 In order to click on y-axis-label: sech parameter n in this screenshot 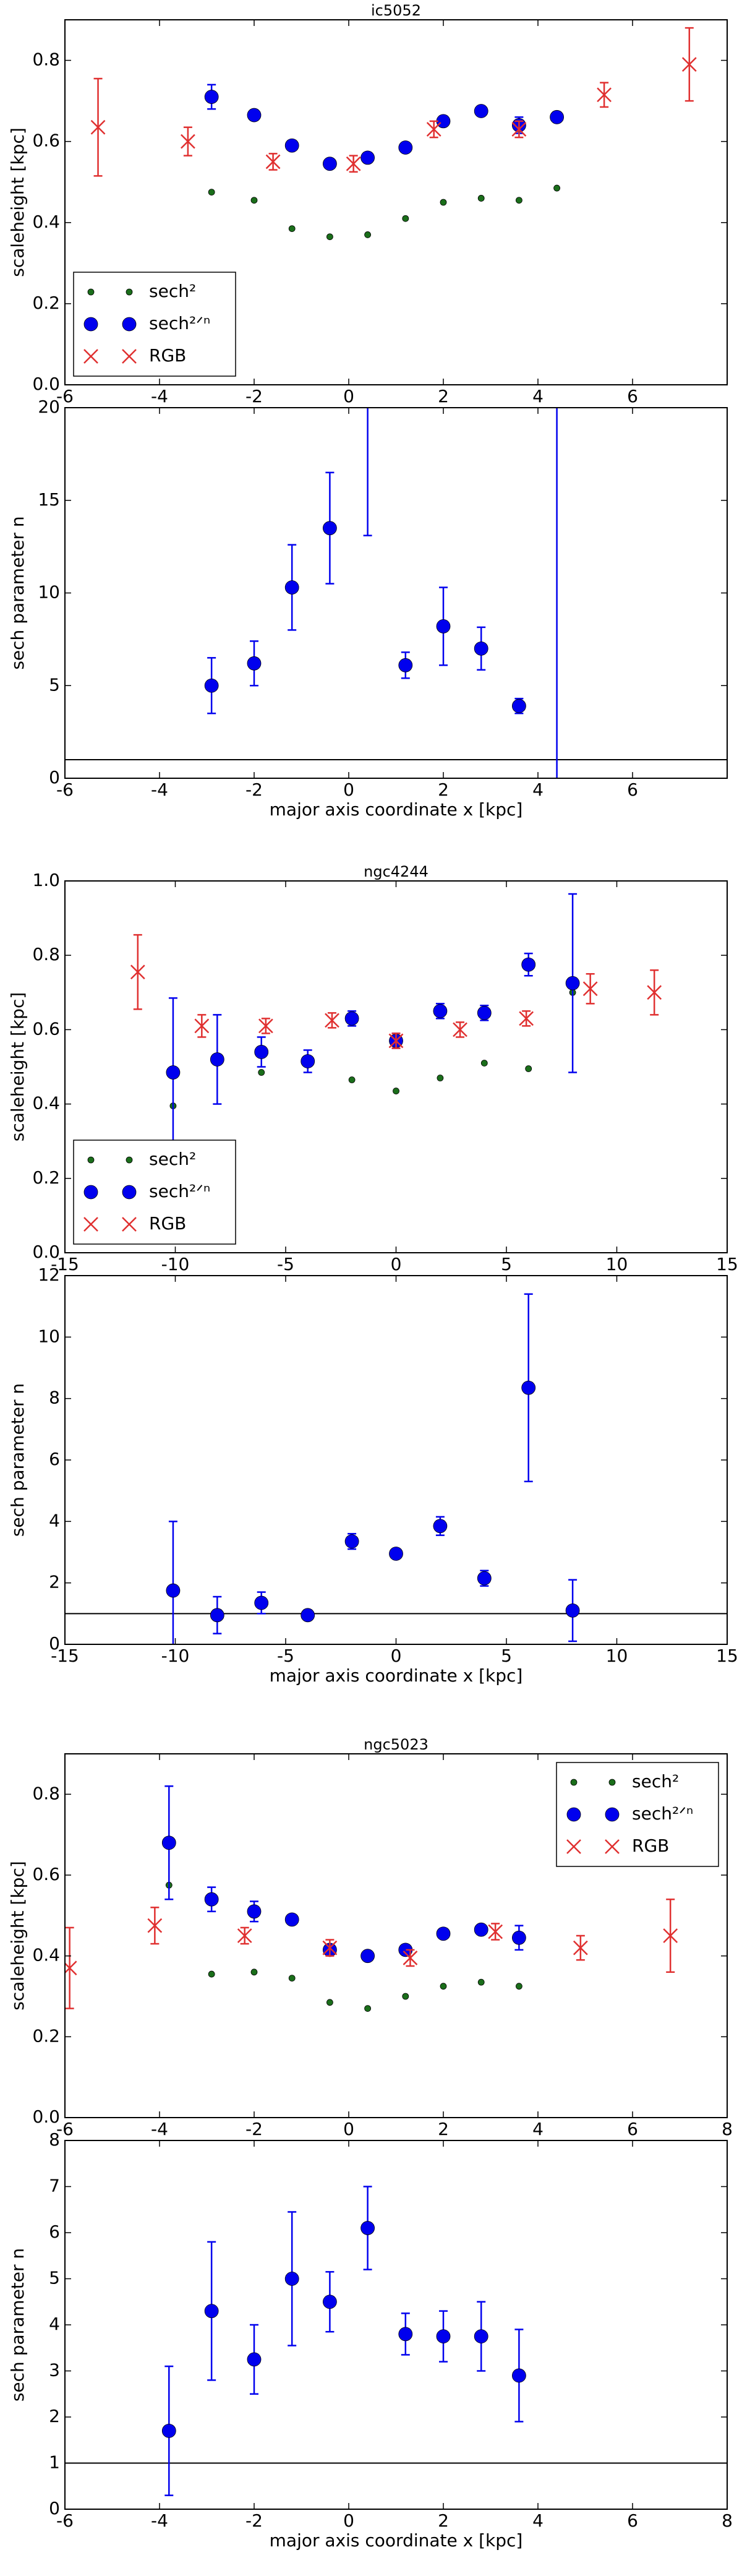, I will do `click(17, 592)`.